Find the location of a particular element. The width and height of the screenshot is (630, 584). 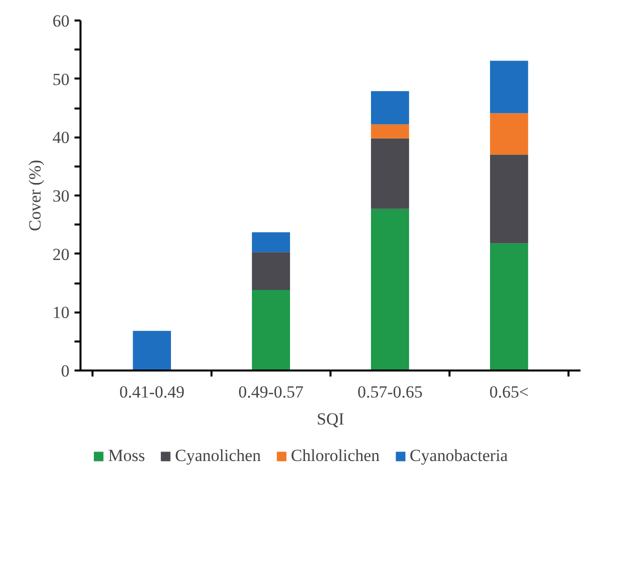

y-tick-label: 10 is located at coordinates (61, 312).